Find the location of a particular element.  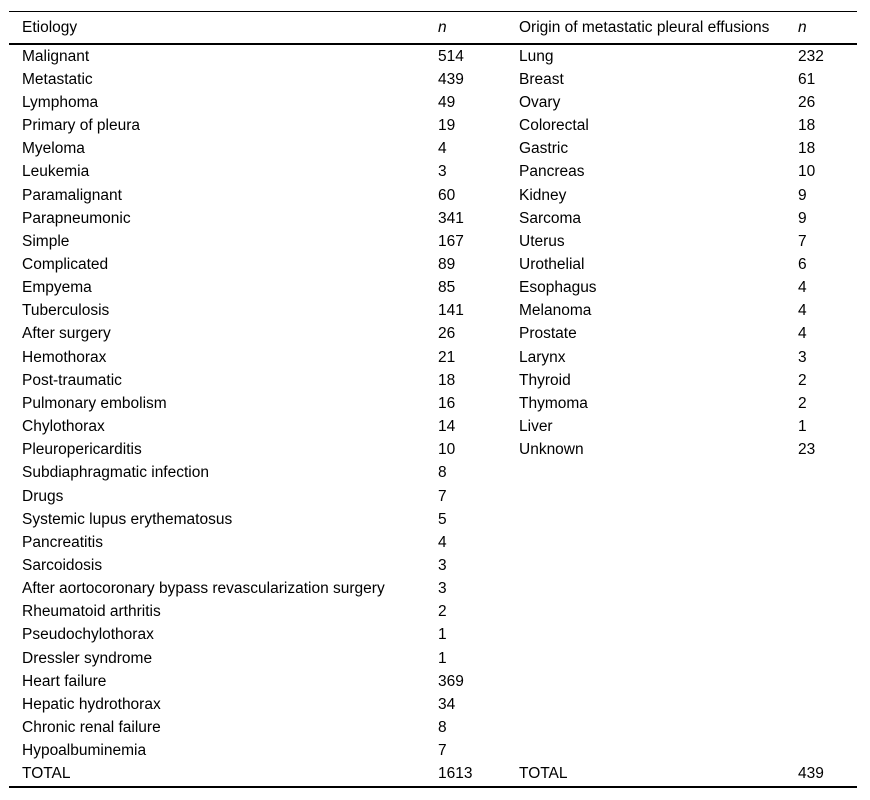

etiology-count-cell: 341 is located at coordinates (451, 218).